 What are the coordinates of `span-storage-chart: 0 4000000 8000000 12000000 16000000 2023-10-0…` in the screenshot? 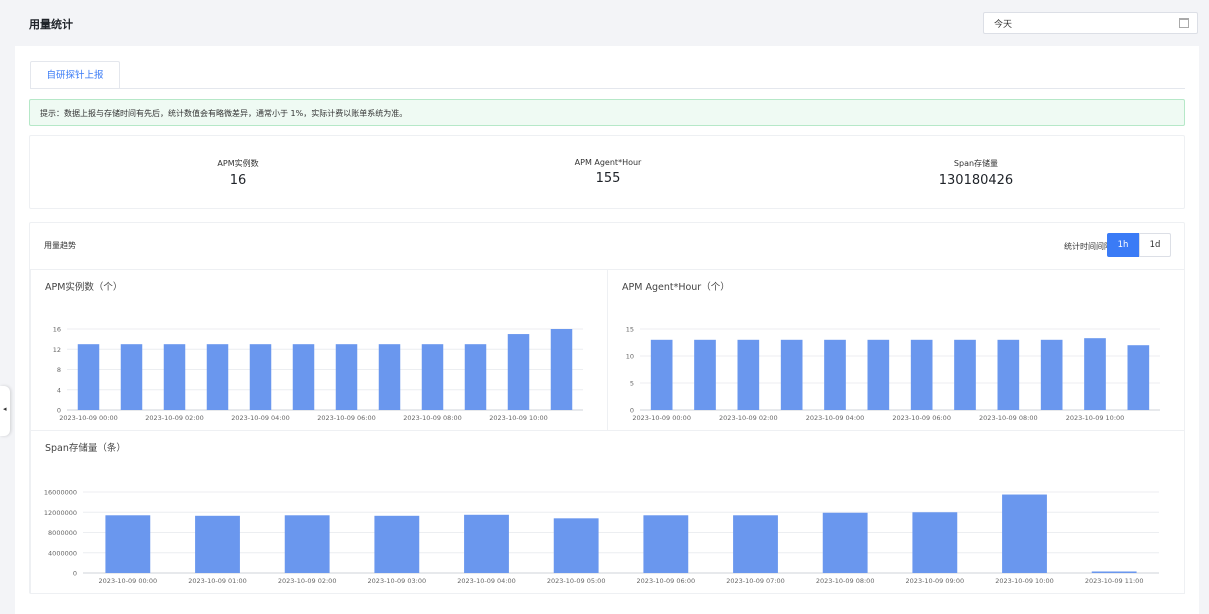 It's located at (601, 537).